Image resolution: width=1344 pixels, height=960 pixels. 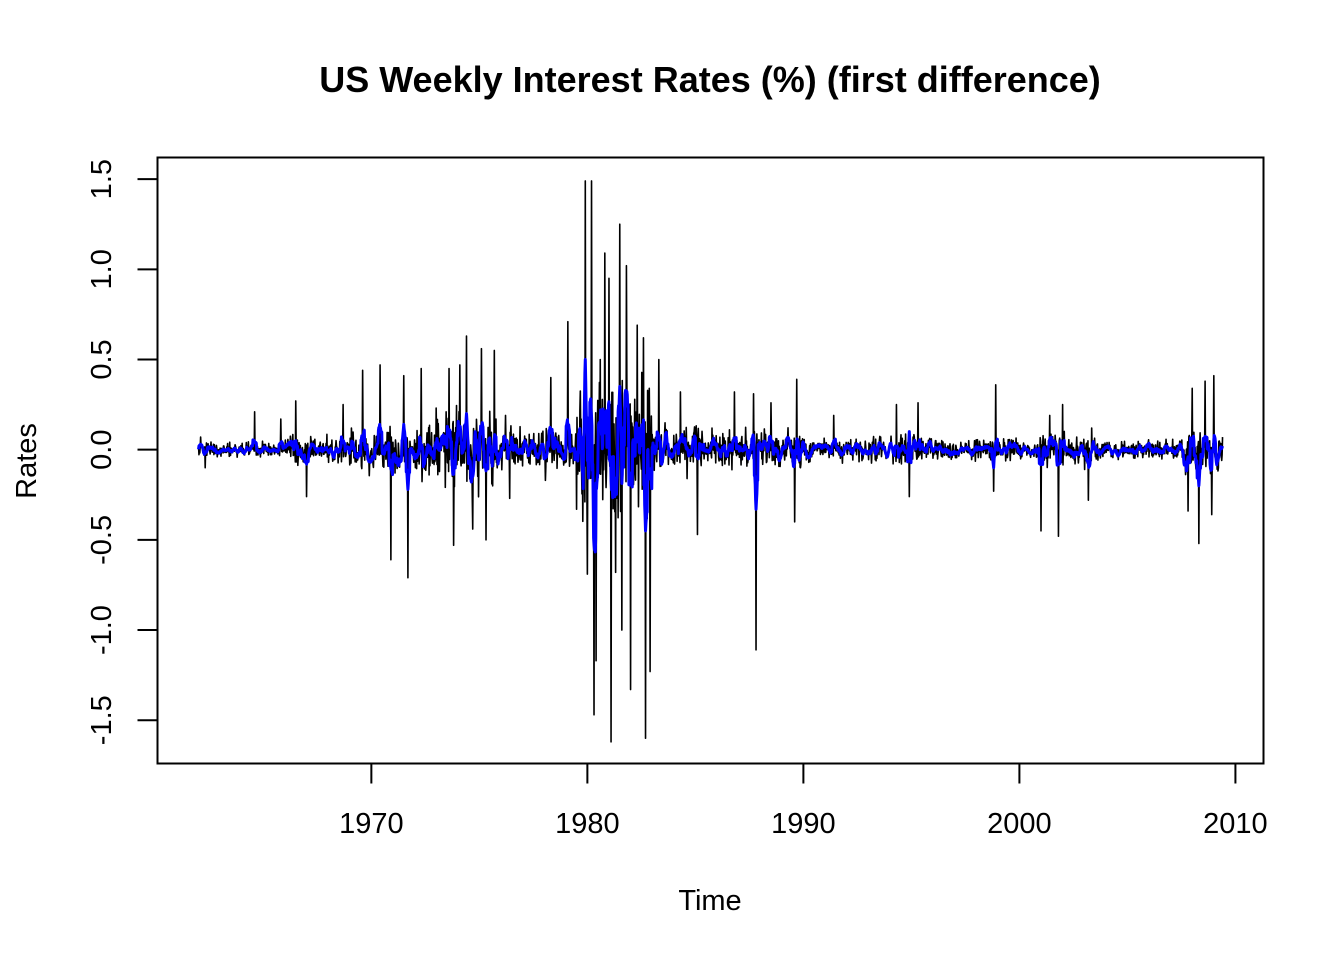 I want to click on y-tick-label: -1.5, so click(x=102, y=720).